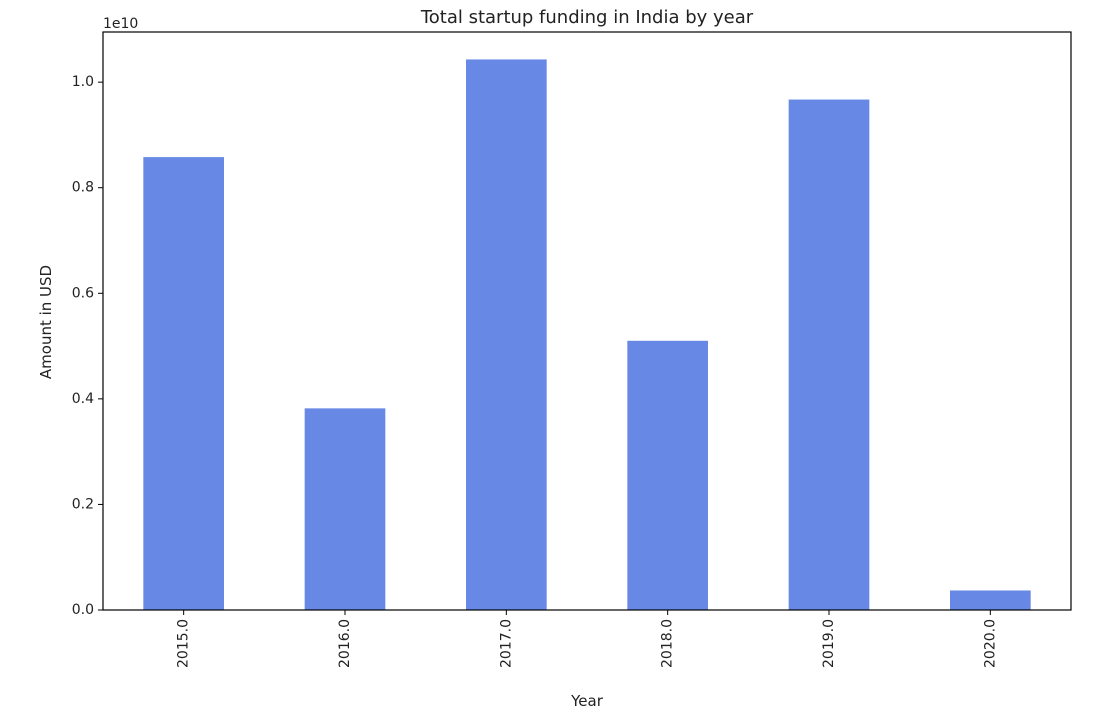 The image size is (1104, 719). I want to click on x-tick-label: 2015.0, so click(184, 643).